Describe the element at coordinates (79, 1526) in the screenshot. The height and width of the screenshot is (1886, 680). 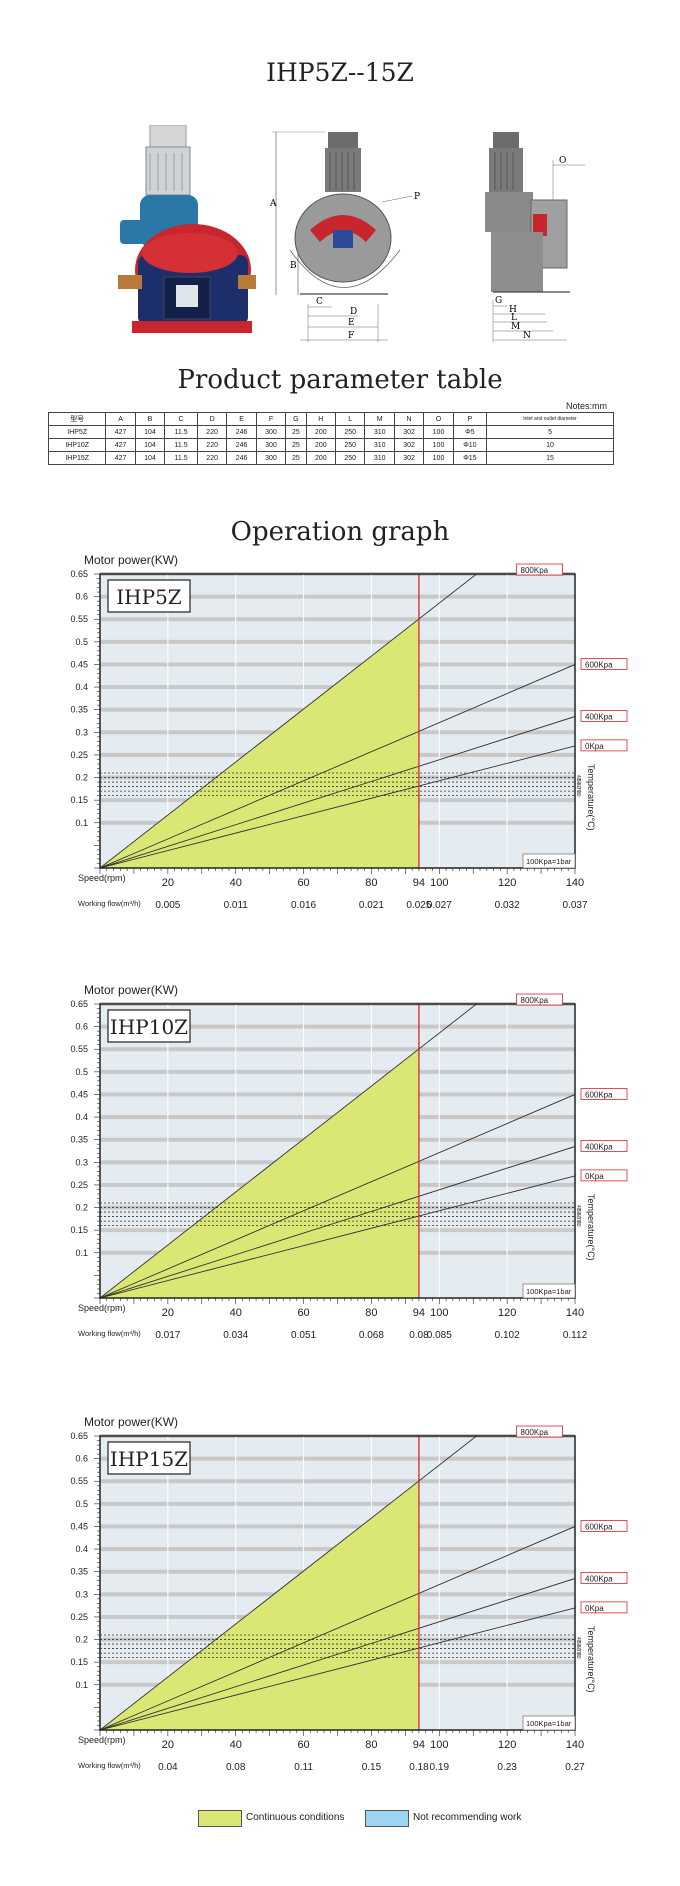
I see `y-tick-label: 0.45` at that location.